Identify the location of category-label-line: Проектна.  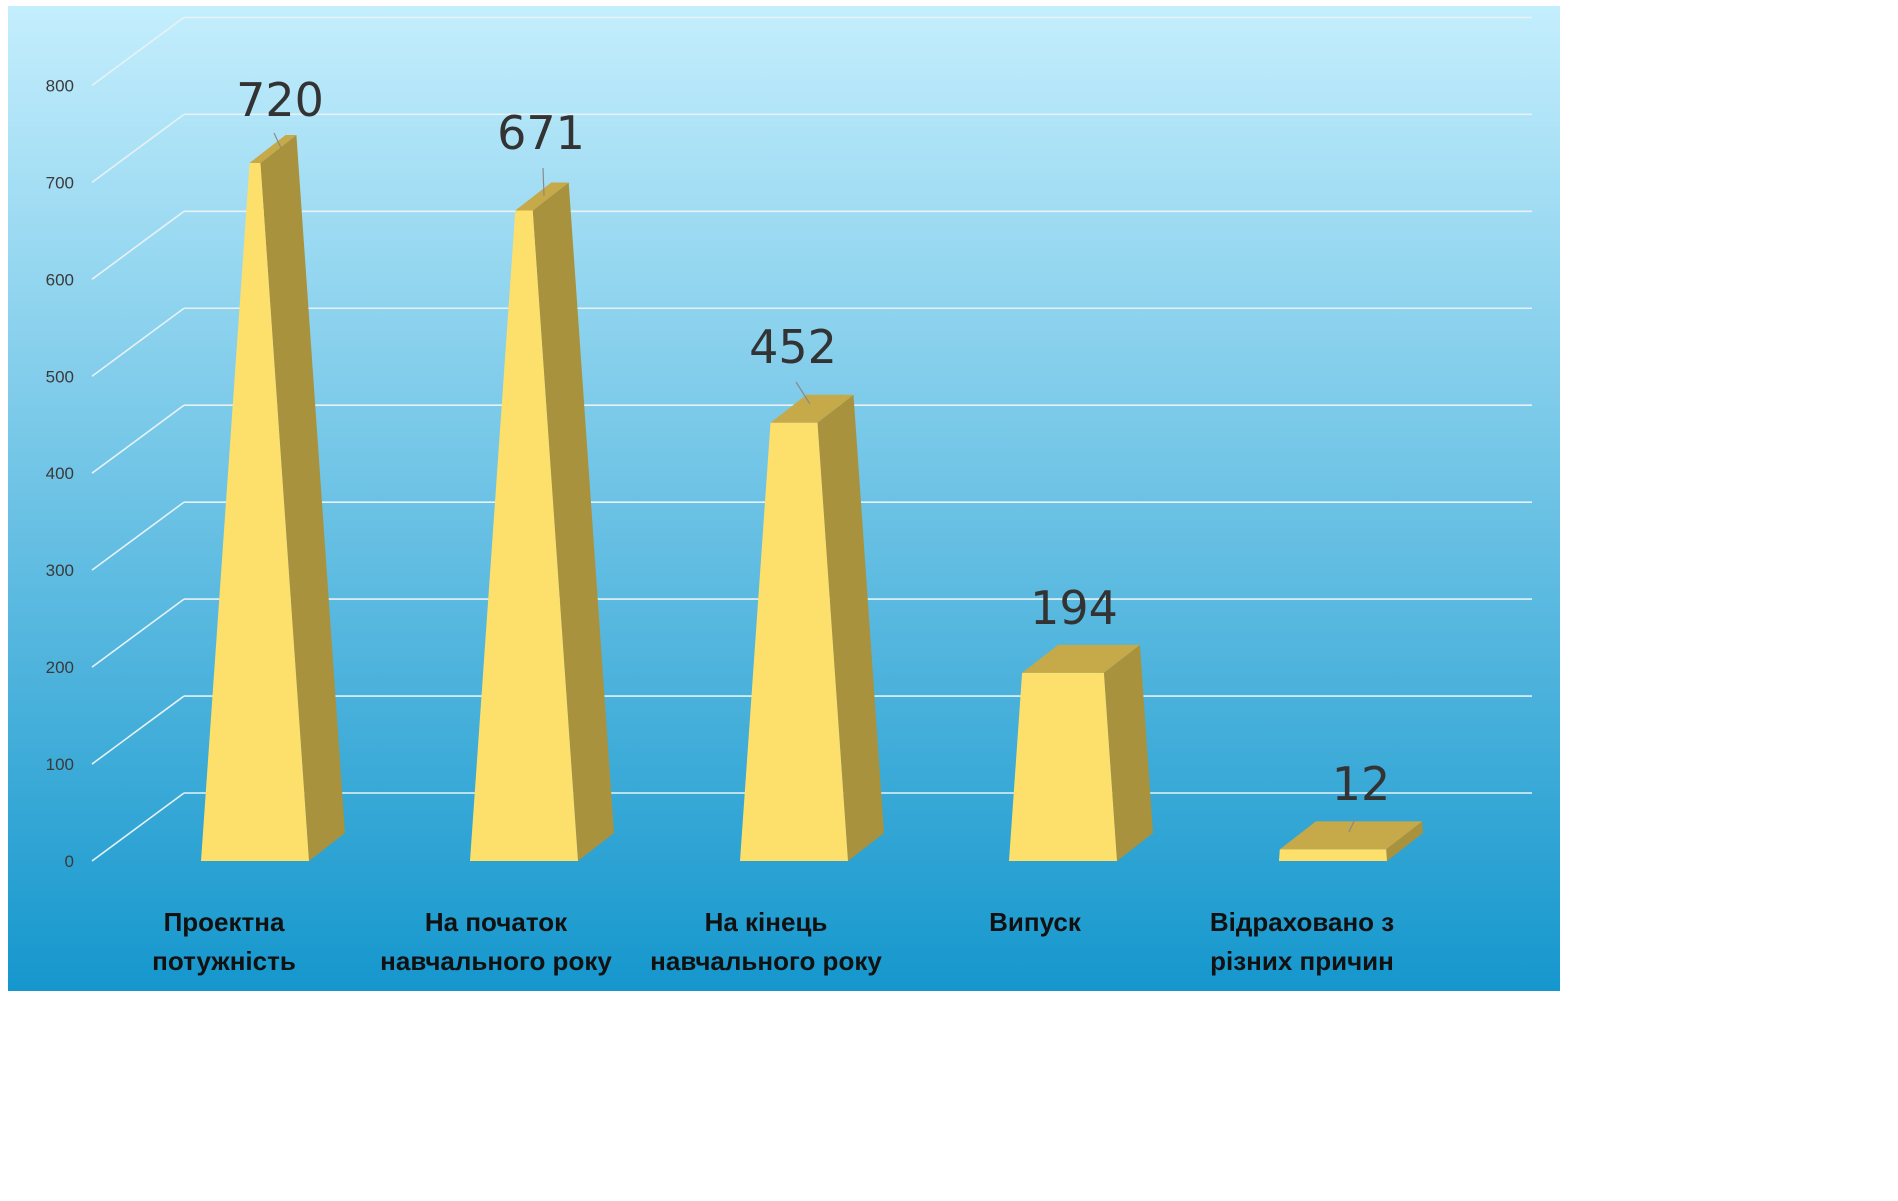
(224, 922).